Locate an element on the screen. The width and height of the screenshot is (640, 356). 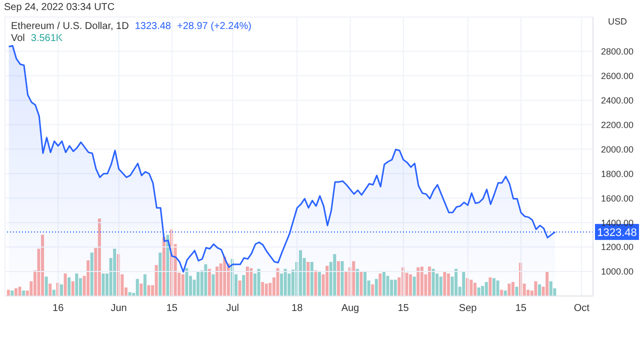
annotation: Vol is located at coordinates (18, 38).